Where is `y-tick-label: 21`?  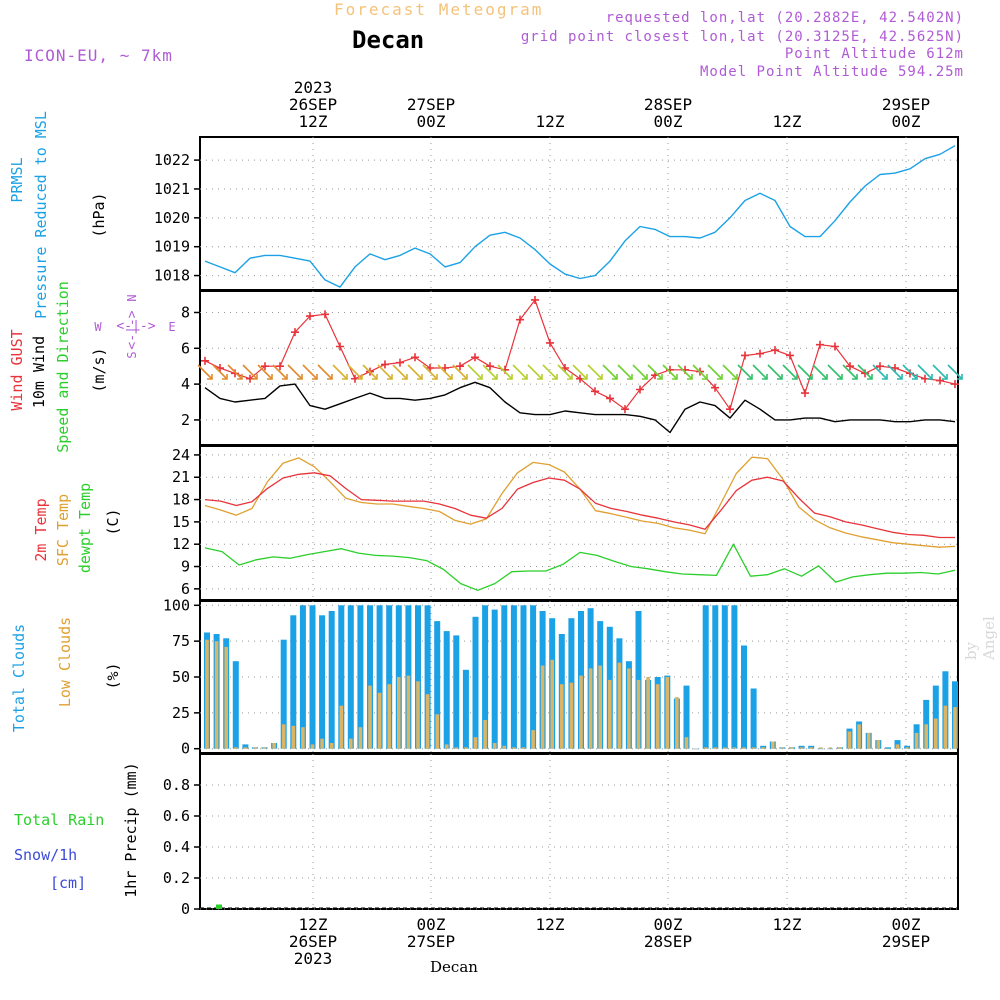
y-tick-label: 21 is located at coordinates (181, 477).